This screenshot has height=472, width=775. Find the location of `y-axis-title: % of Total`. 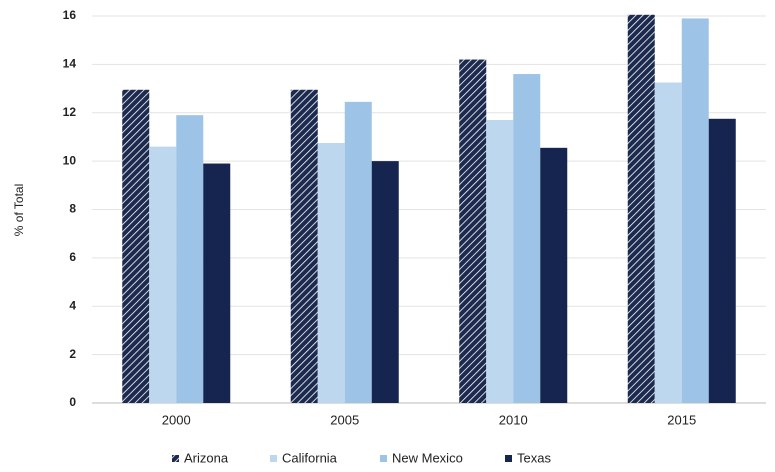

y-axis-title: % of Total is located at coordinates (19, 210).